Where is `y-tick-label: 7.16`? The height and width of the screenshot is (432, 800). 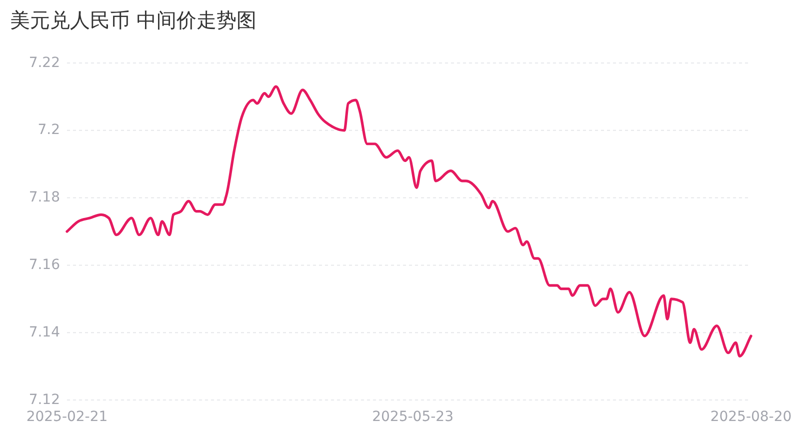 y-tick-label: 7.16 is located at coordinates (44, 265).